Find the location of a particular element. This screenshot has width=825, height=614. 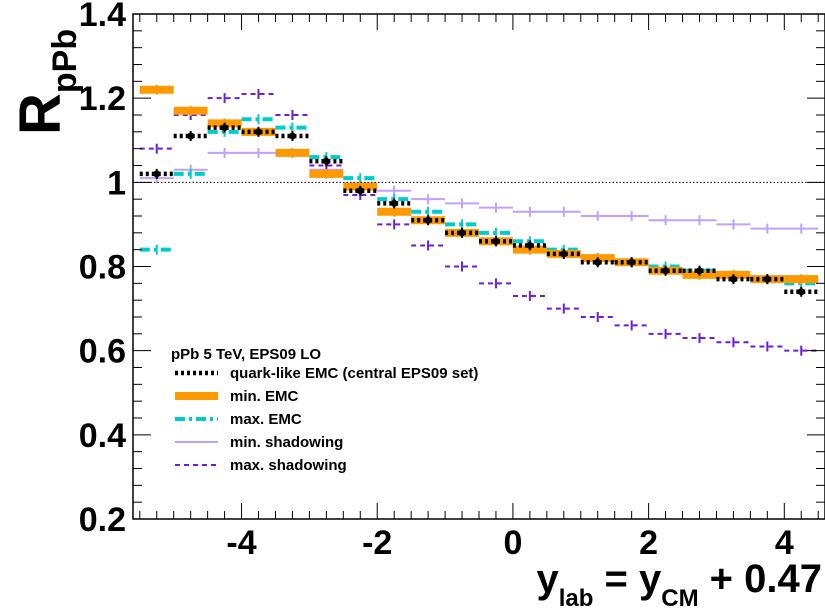

x-axis-label-rhs-sub: CM is located at coordinates (679, 598).